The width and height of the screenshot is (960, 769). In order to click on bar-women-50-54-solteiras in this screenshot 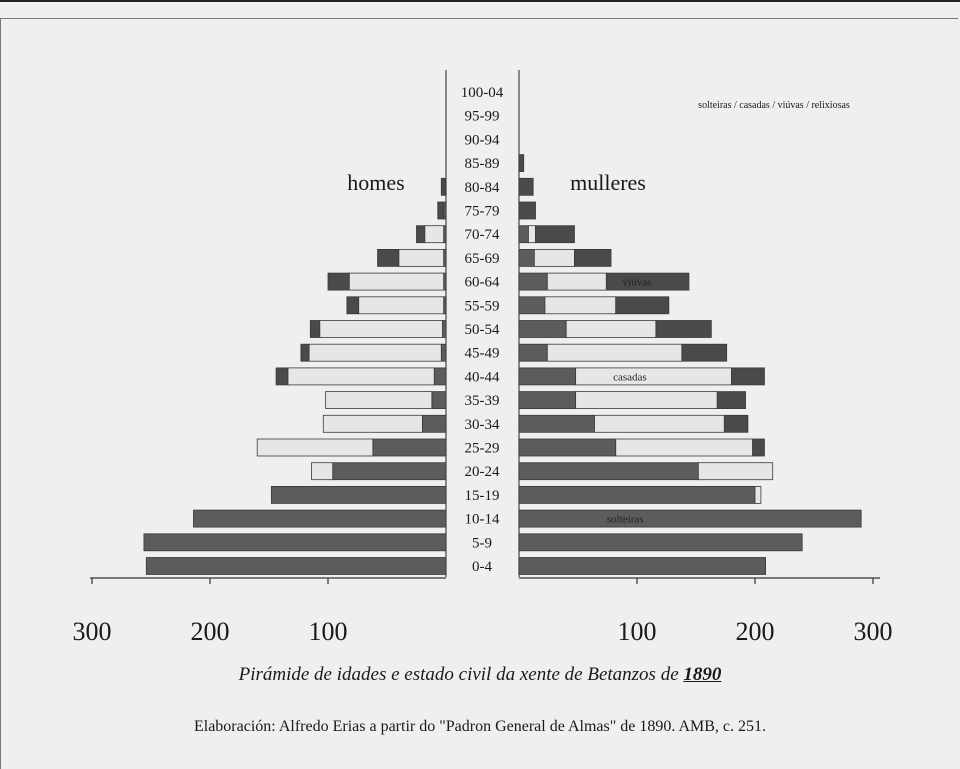, I will do `click(542, 329)`.